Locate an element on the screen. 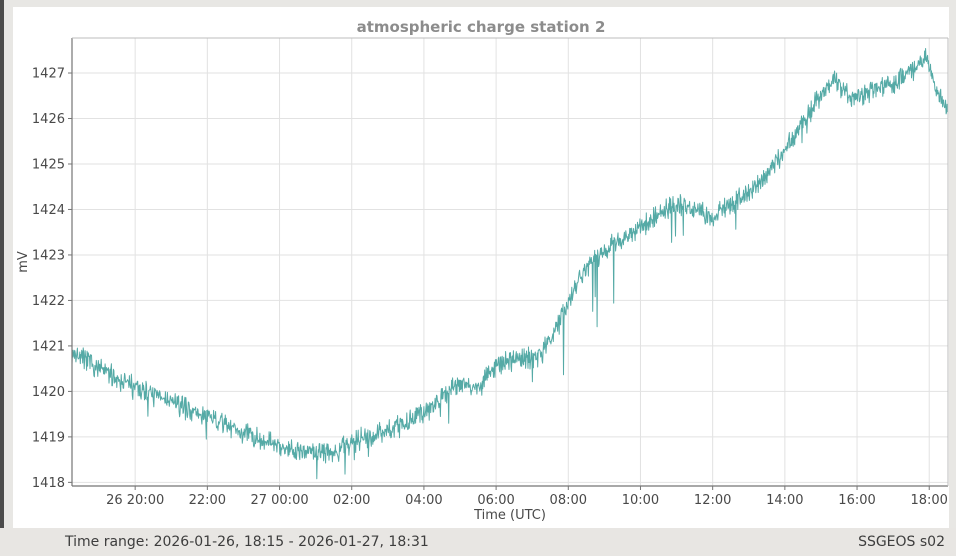  source-text: SSGEOS s02 is located at coordinates (901, 542).